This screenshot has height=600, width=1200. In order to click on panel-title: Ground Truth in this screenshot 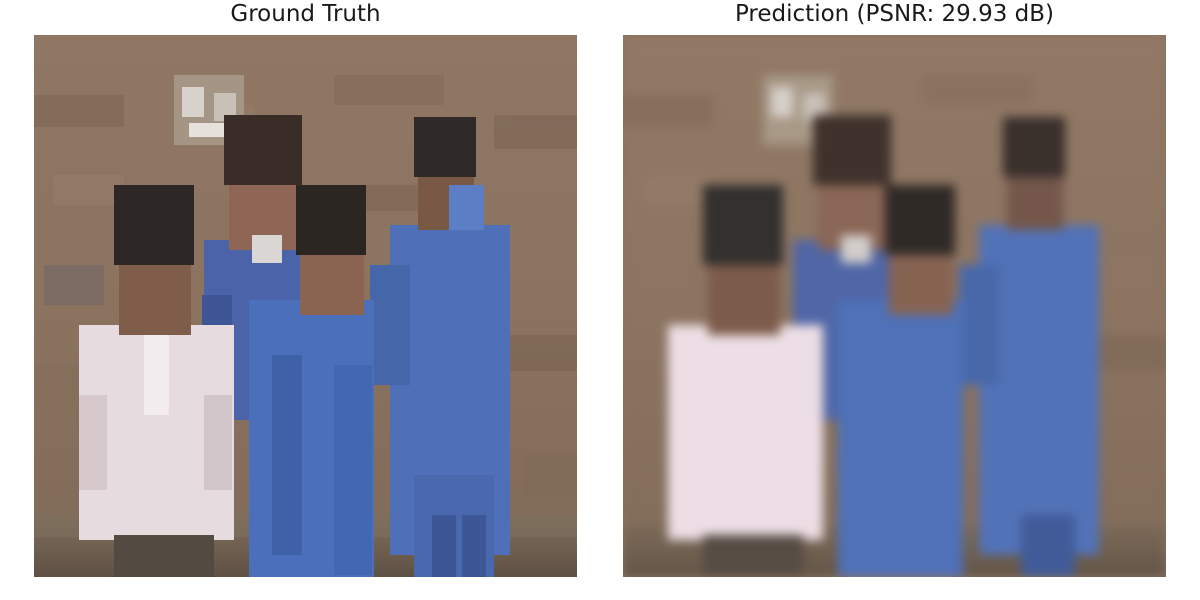, I will do `click(305, 14)`.